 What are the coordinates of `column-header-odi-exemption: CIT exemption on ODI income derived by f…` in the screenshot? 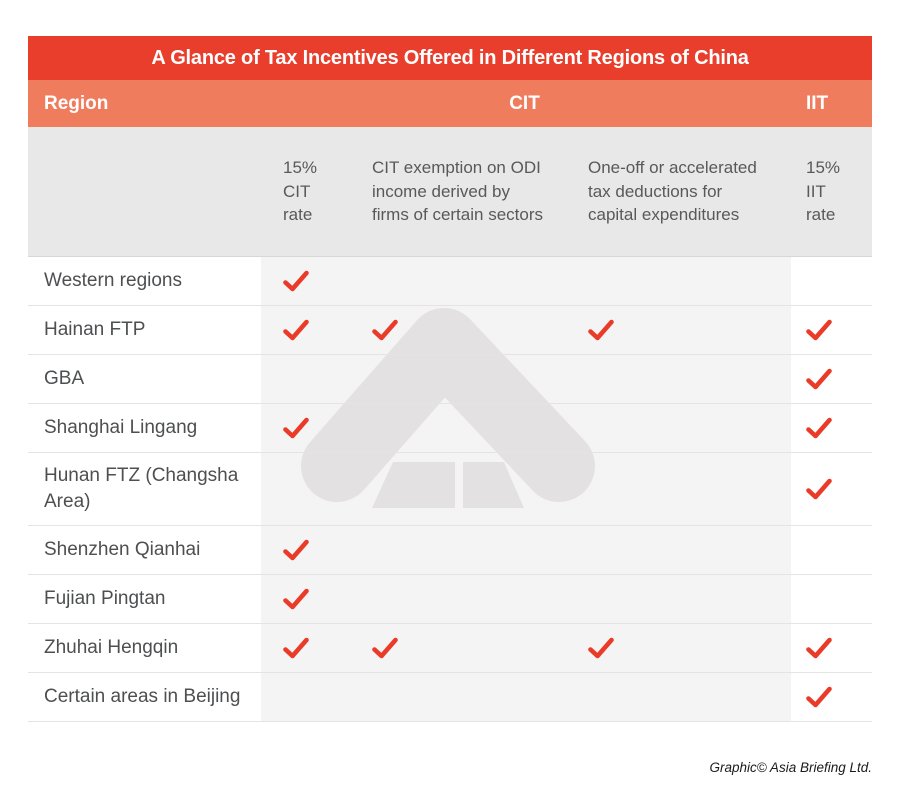 It's located at (462, 191).